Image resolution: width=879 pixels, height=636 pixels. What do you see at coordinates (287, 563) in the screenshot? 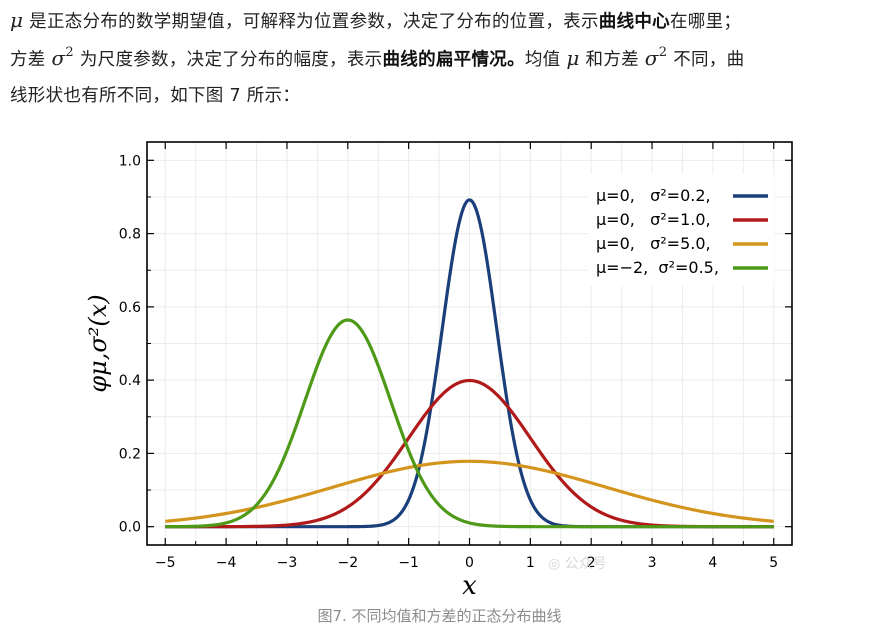
I see `x-tick-label: −3` at bounding box center [287, 563].